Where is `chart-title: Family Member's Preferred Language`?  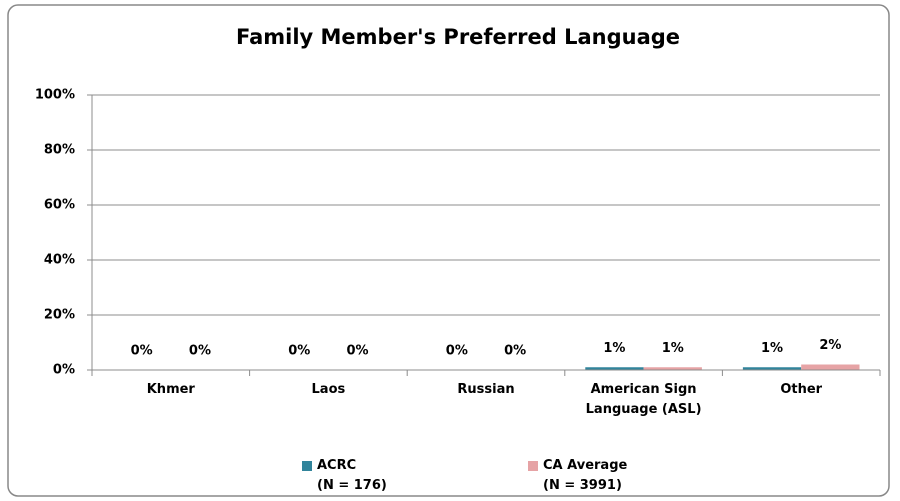 chart-title: Family Member's Preferred Language is located at coordinates (458, 37).